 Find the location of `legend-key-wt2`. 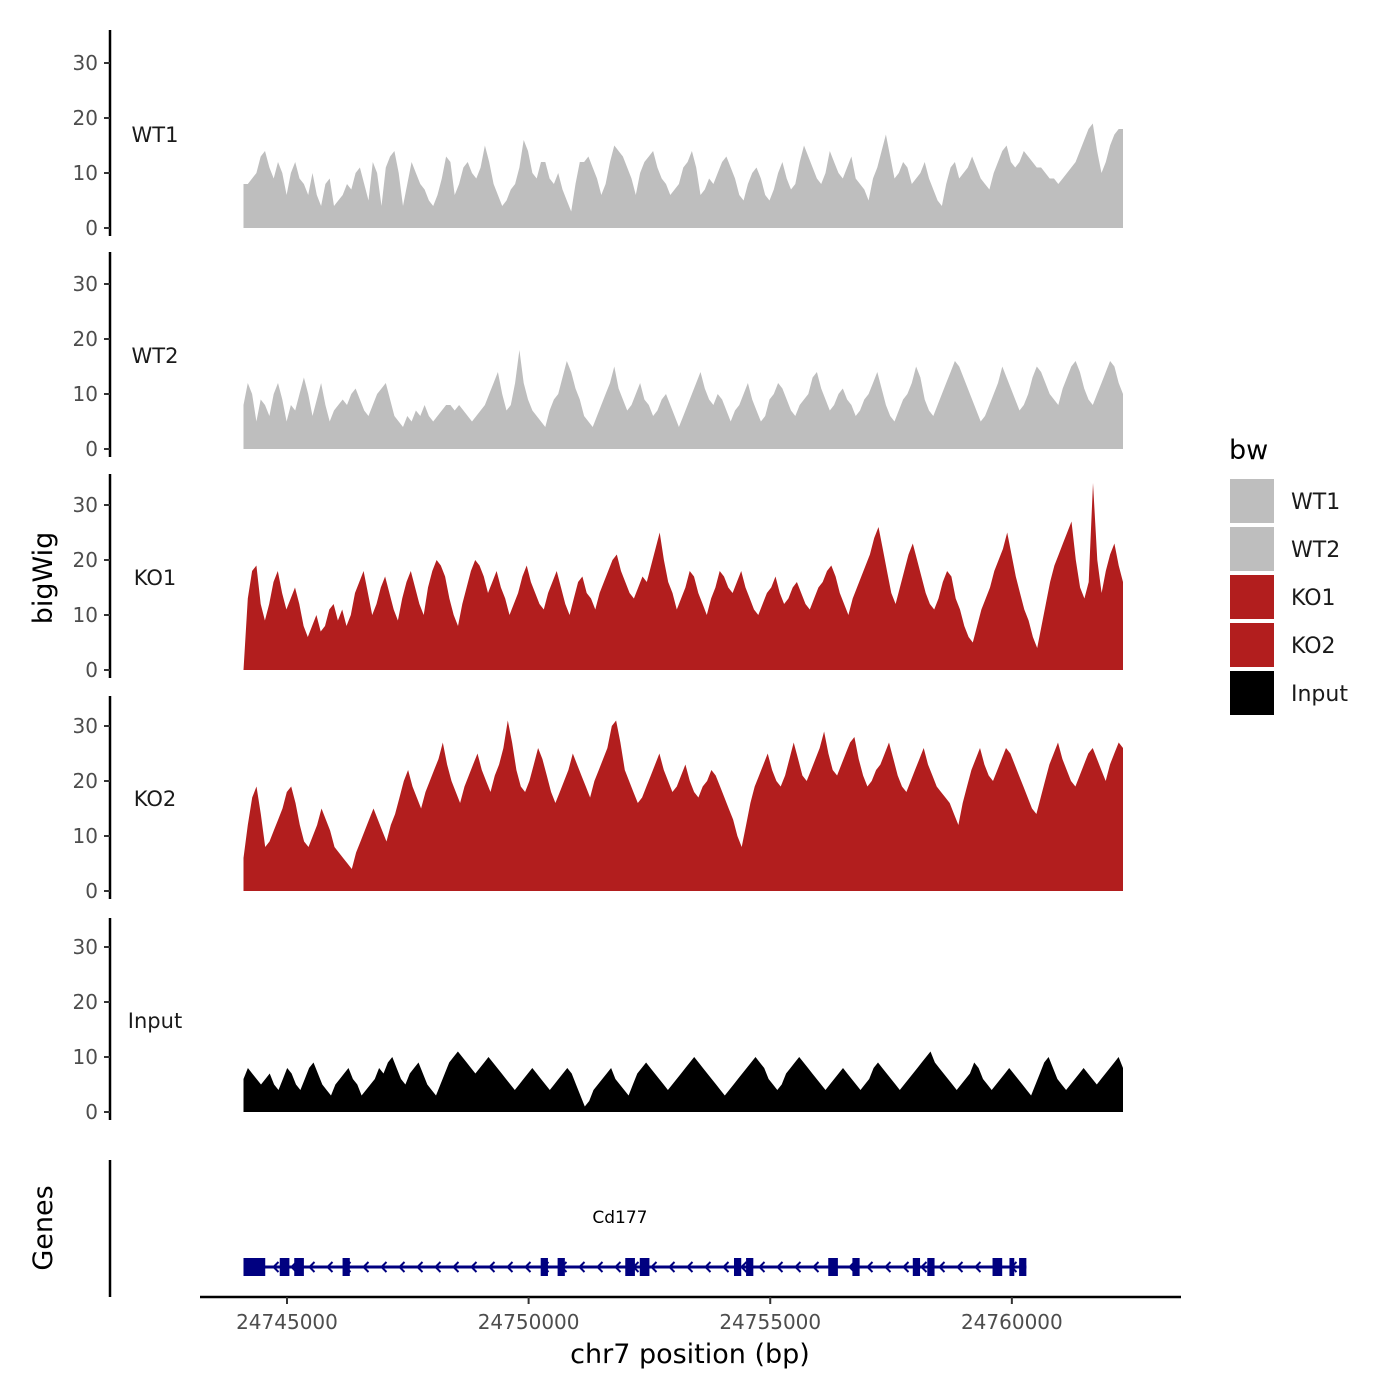

legend-key-wt2 is located at coordinates (1252, 549).